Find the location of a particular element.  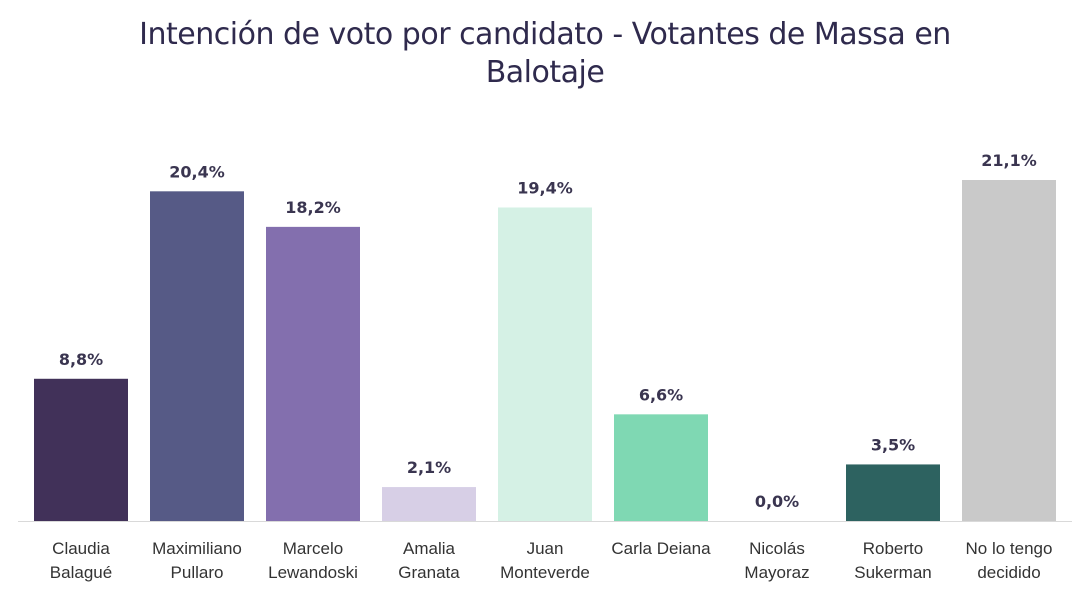

category-label-4-line-1: Monteverde is located at coordinates (545, 572).